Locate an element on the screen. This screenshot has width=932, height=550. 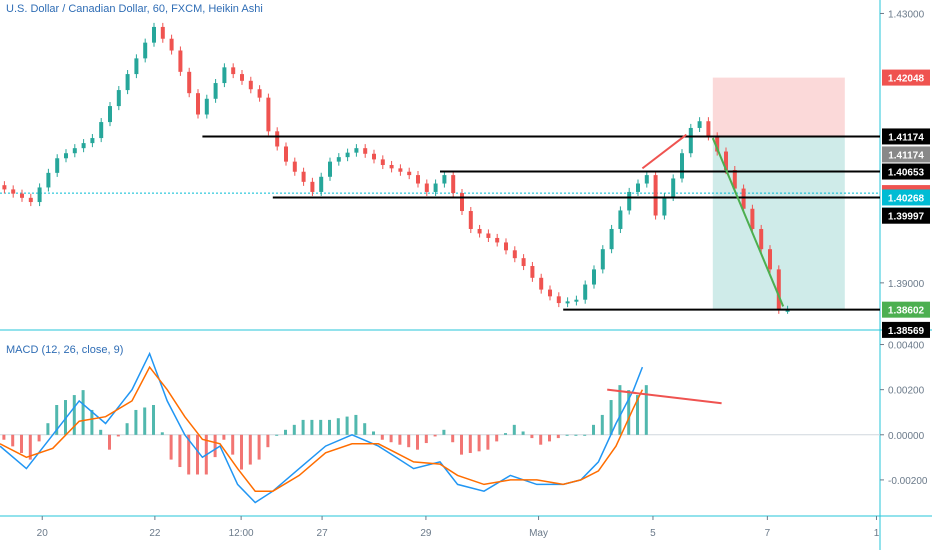
stop-zone is located at coordinates (778, 107).